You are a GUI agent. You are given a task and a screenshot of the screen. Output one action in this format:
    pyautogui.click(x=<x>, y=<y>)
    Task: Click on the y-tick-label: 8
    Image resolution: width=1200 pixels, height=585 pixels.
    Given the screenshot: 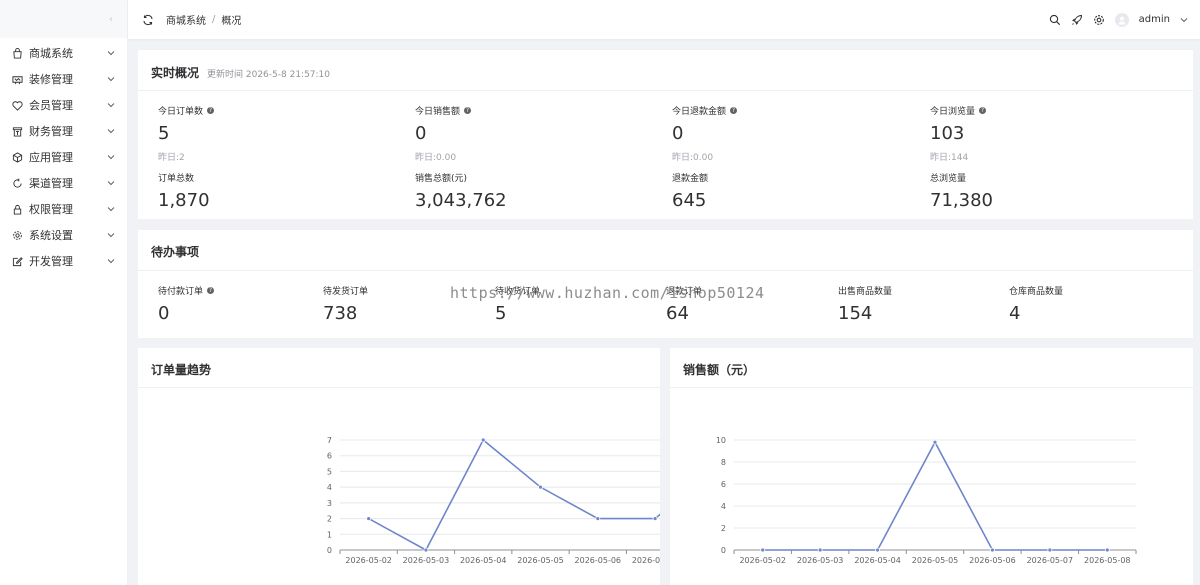 What is the action you would take?
    pyautogui.click(x=723, y=462)
    